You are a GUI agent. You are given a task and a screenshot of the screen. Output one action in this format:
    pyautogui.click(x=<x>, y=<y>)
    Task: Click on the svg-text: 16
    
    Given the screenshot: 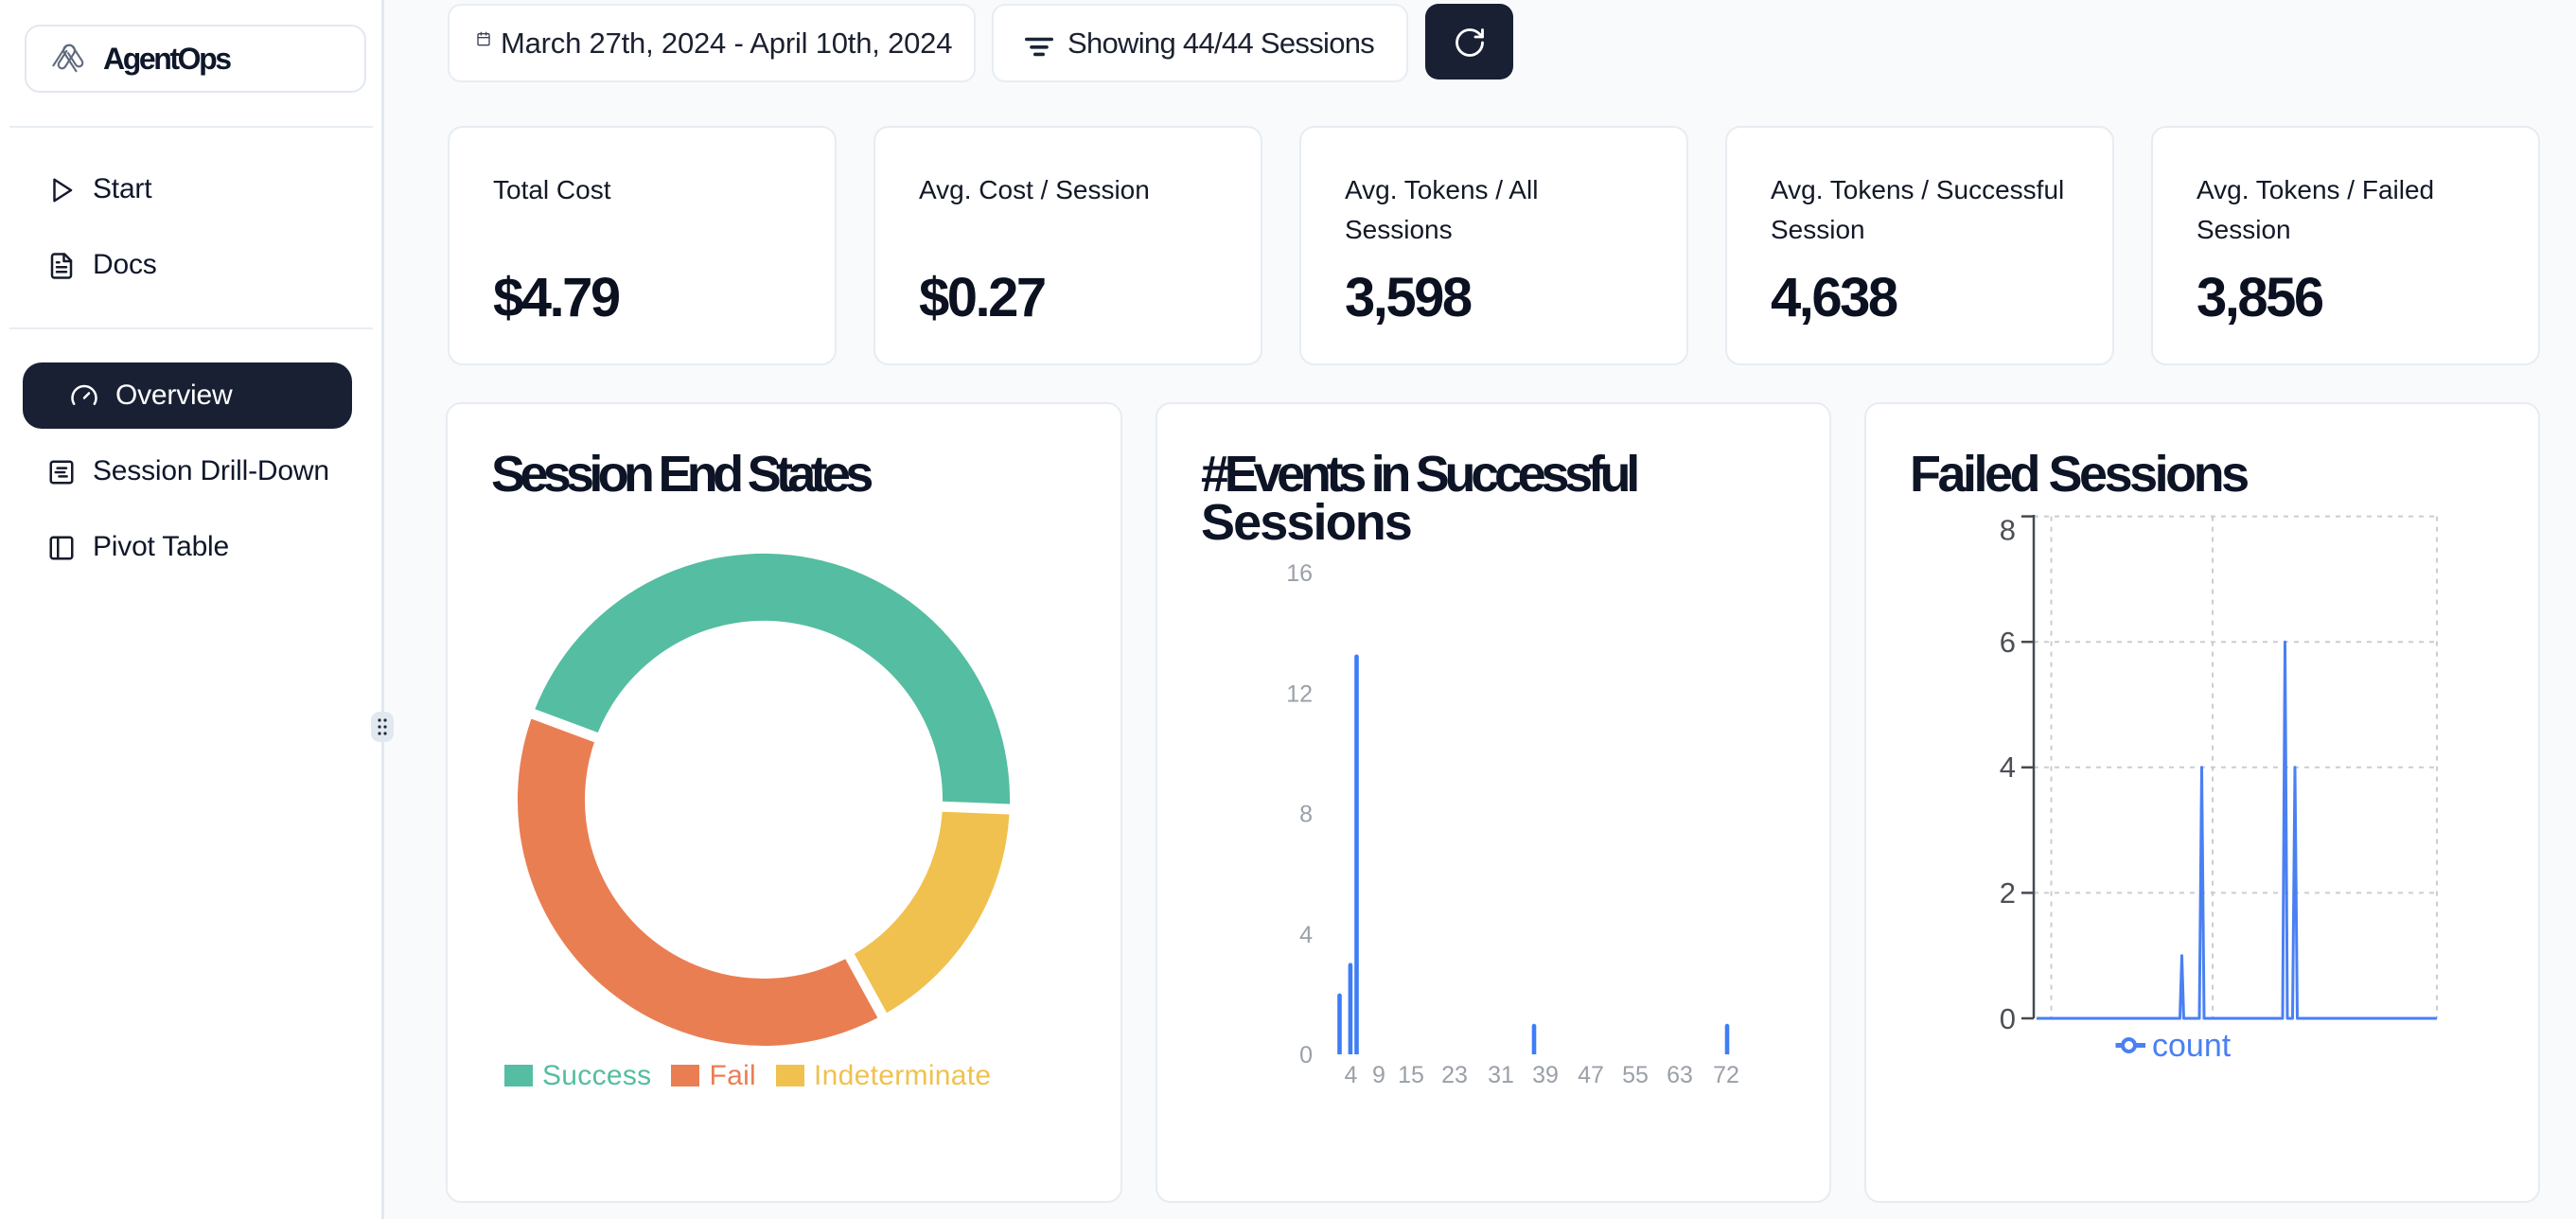 What is the action you would take?
    pyautogui.click(x=1299, y=573)
    